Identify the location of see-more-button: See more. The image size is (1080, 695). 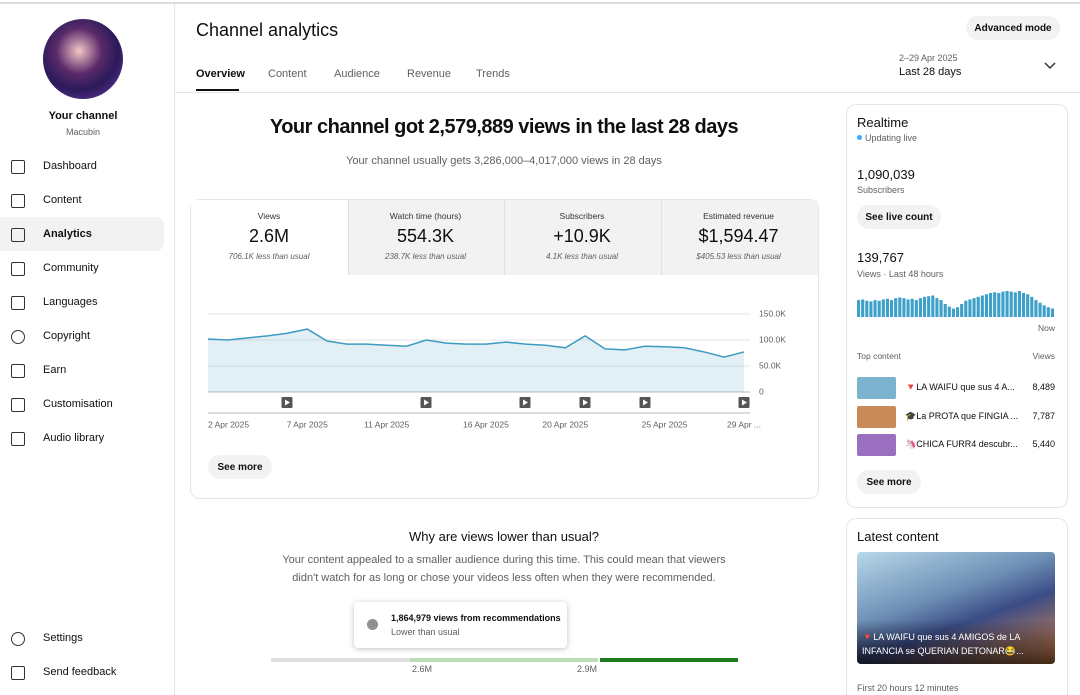
(240, 467).